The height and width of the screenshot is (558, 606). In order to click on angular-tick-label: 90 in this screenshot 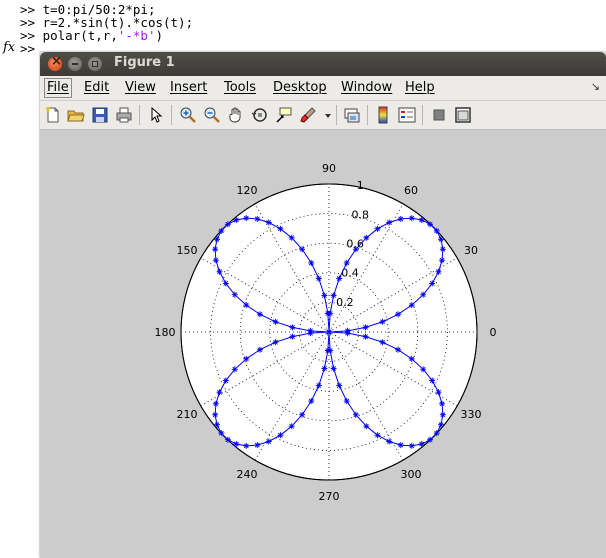, I will do `click(329, 168)`.